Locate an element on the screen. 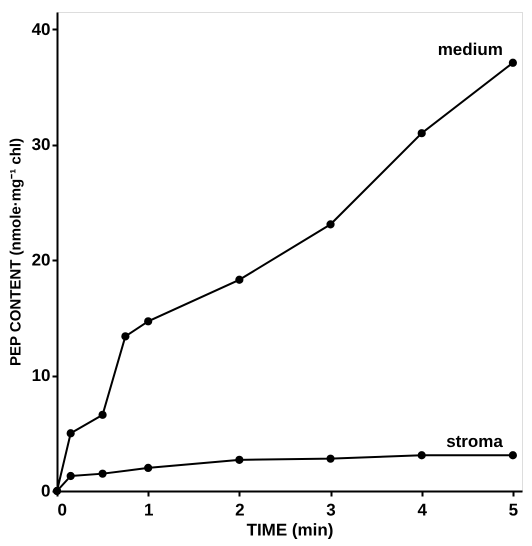 Image resolution: width=532 pixels, height=546 pixels. x-tick-label: 1 is located at coordinates (149, 510).